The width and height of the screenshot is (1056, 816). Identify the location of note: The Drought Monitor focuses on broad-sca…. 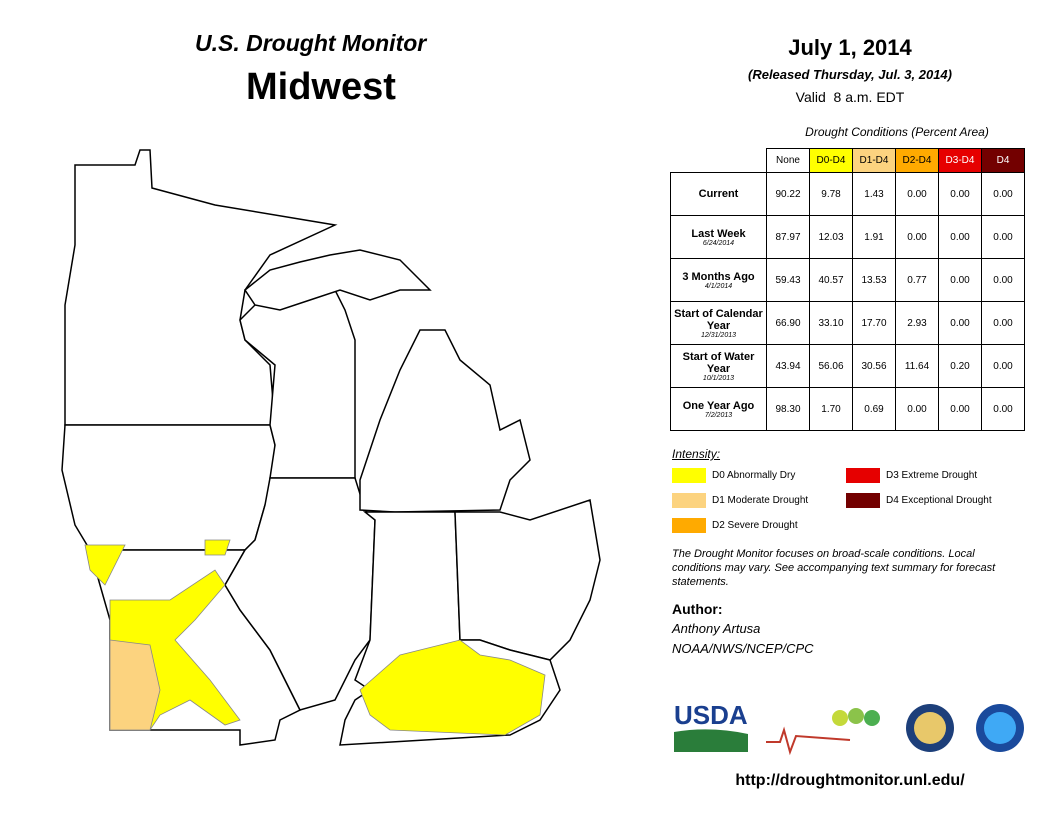
(834, 568).